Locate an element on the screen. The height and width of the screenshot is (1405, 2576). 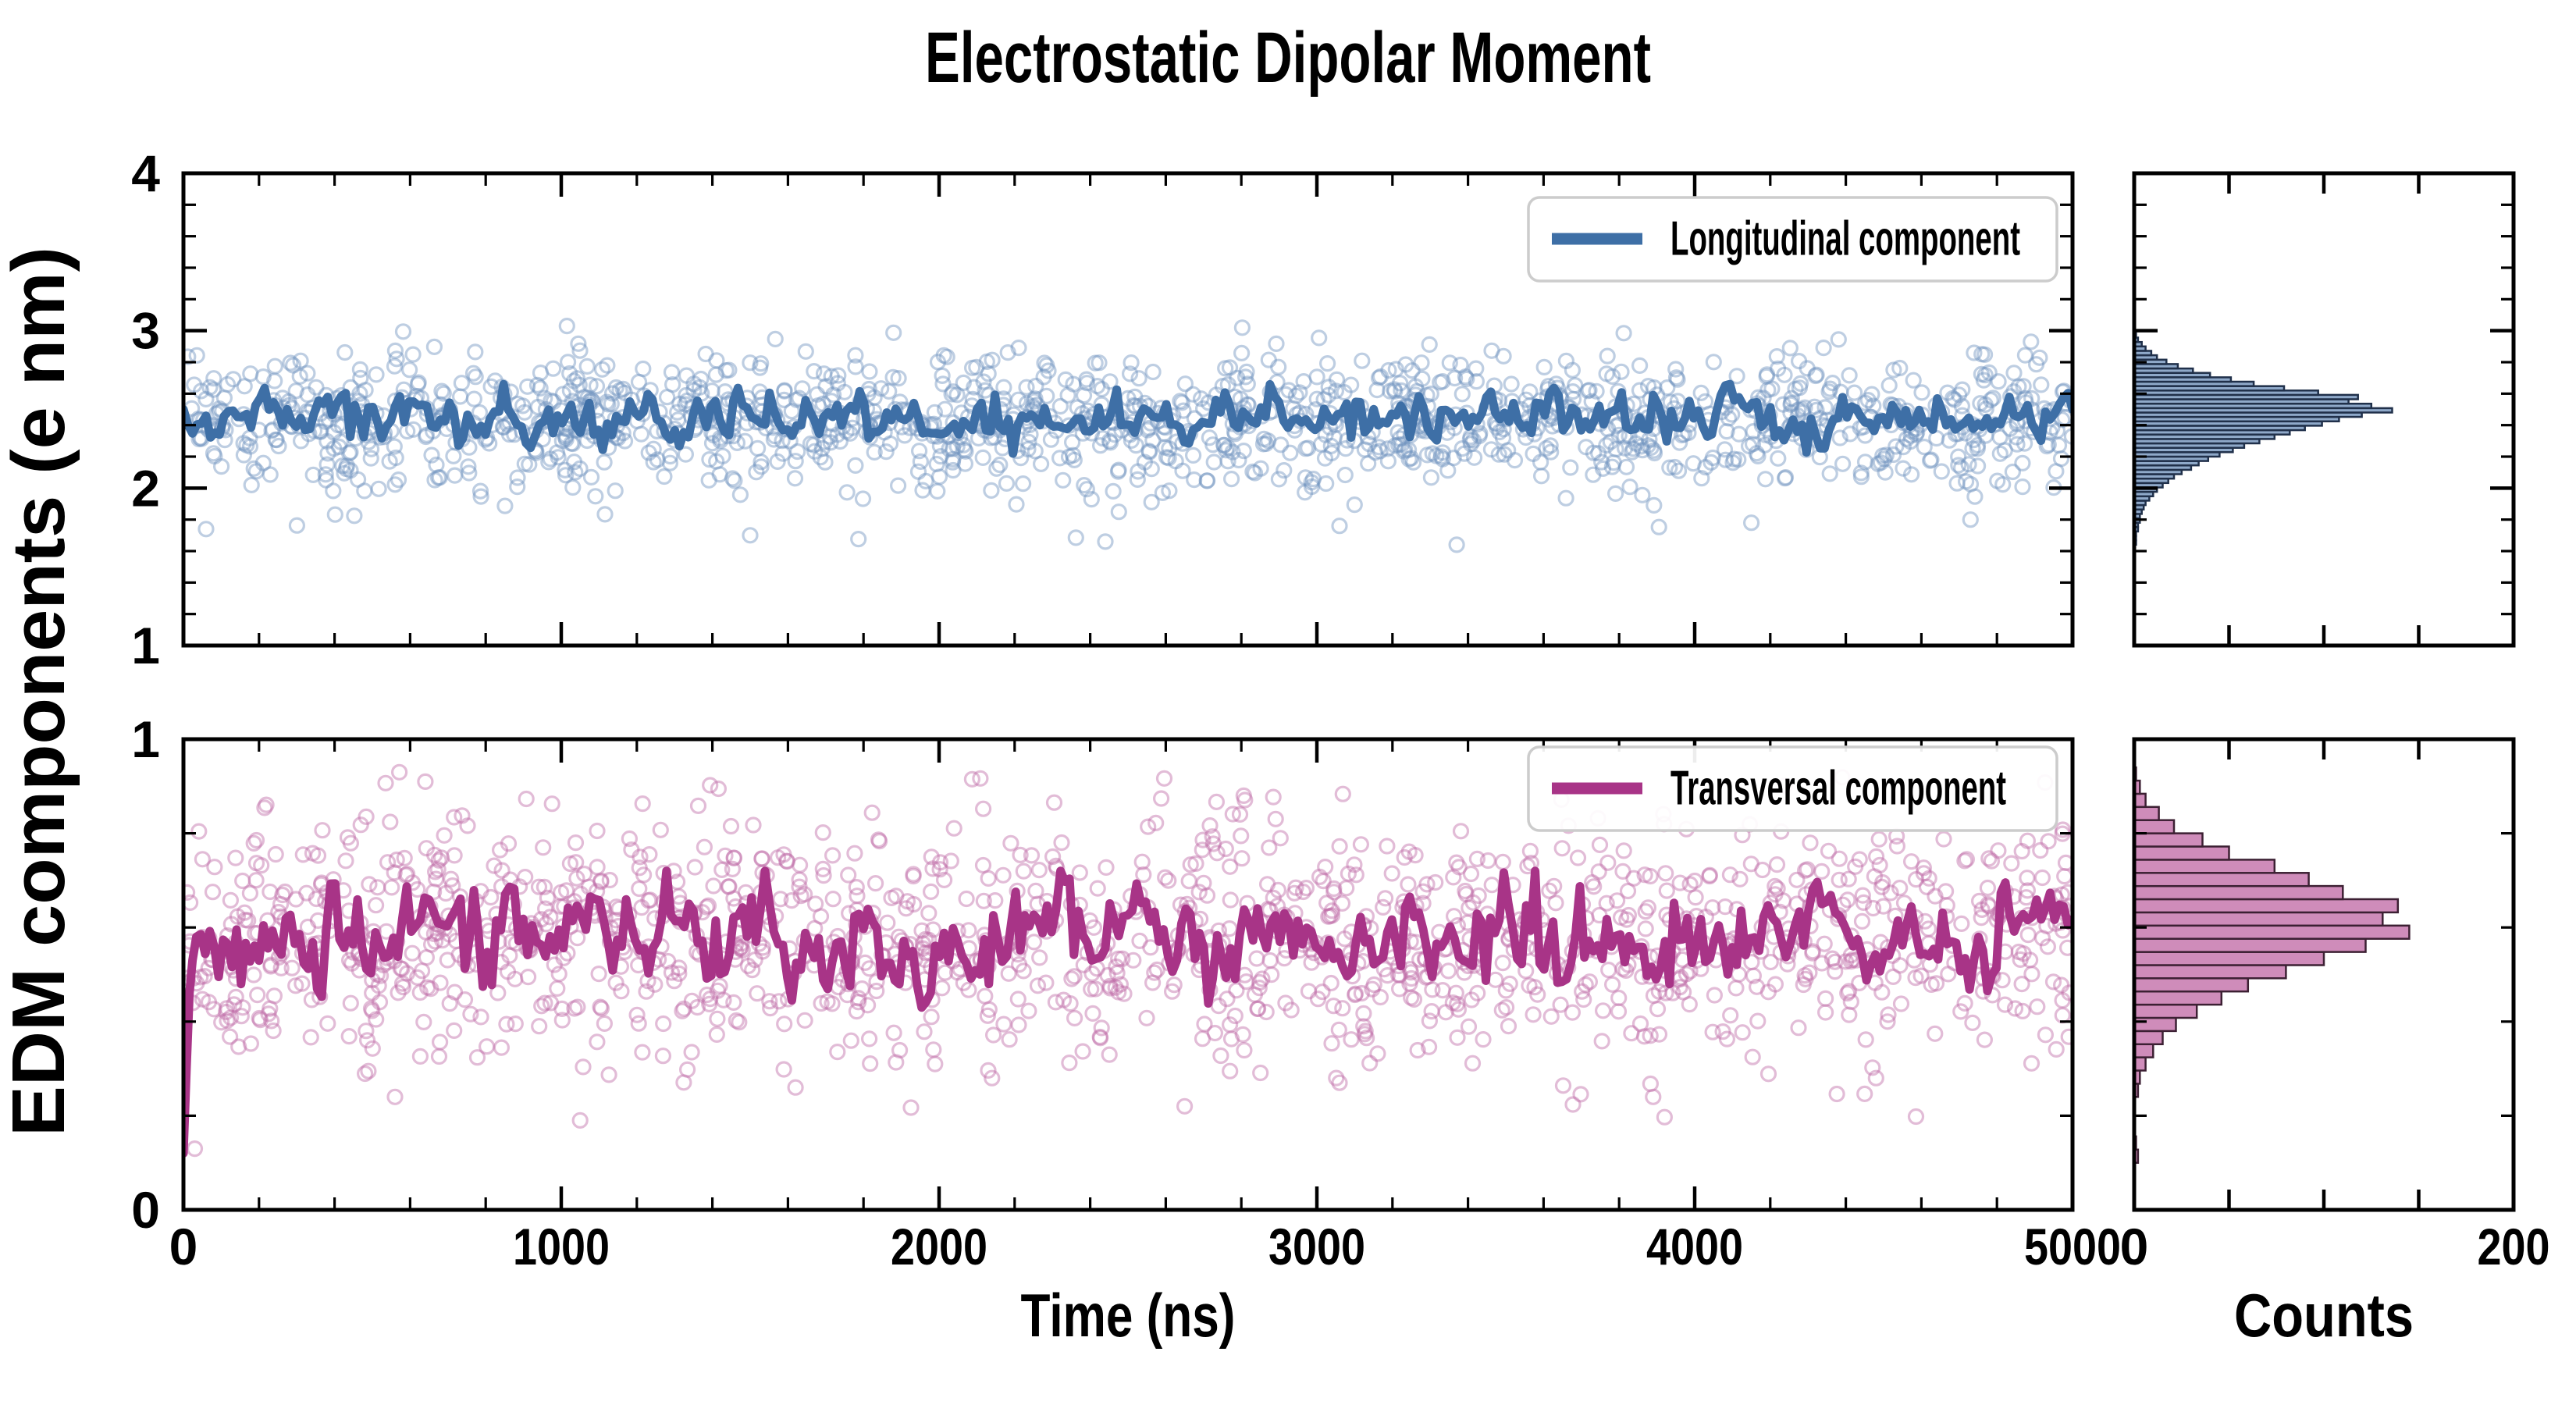
counts-tick-label: 200 is located at coordinates (2514, 1246).